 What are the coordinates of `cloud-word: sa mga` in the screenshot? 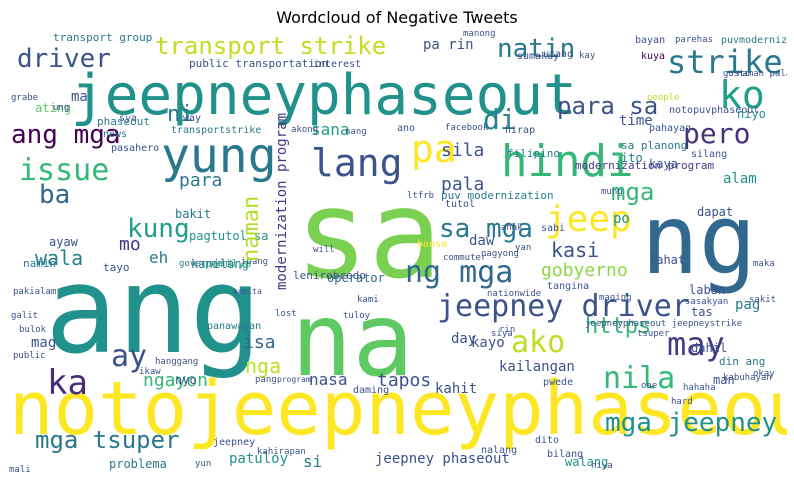 It's located at (486, 229).